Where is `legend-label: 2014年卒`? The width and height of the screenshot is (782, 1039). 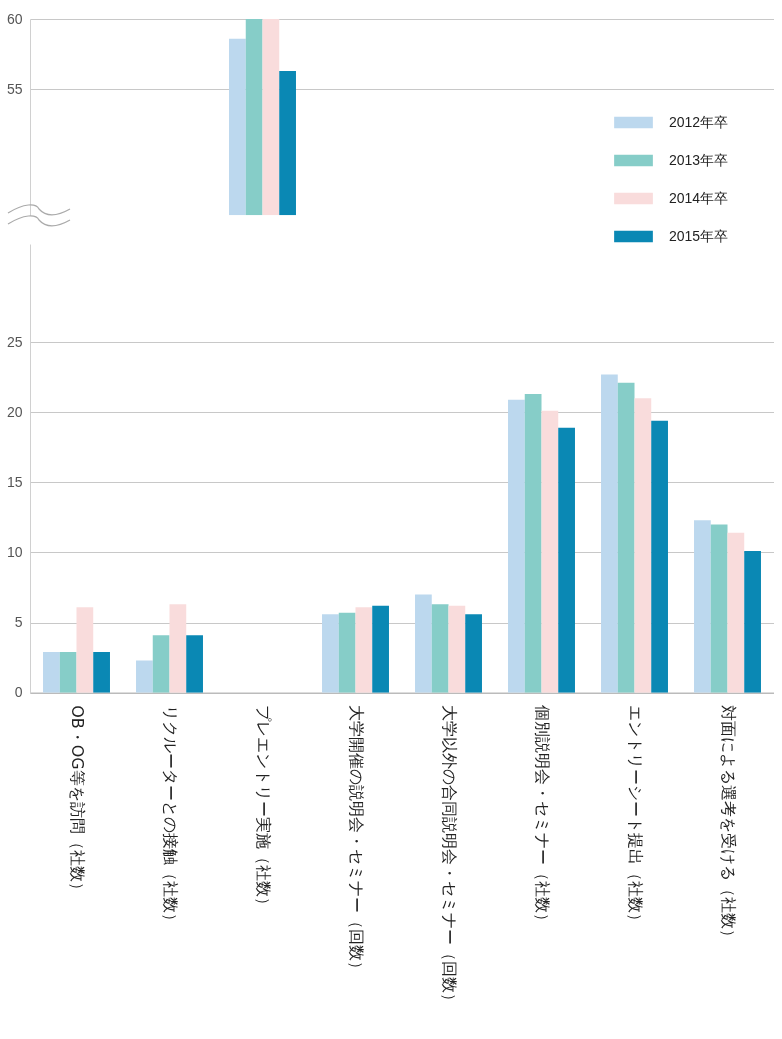 legend-label: 2014年卒 is located at coordinates (699, 197).